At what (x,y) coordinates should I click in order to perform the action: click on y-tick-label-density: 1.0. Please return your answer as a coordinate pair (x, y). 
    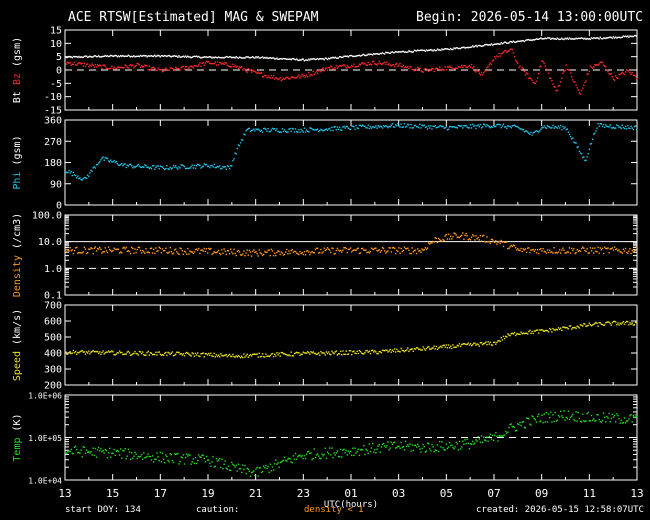
    Looking at the image, I should click on (53, 269).